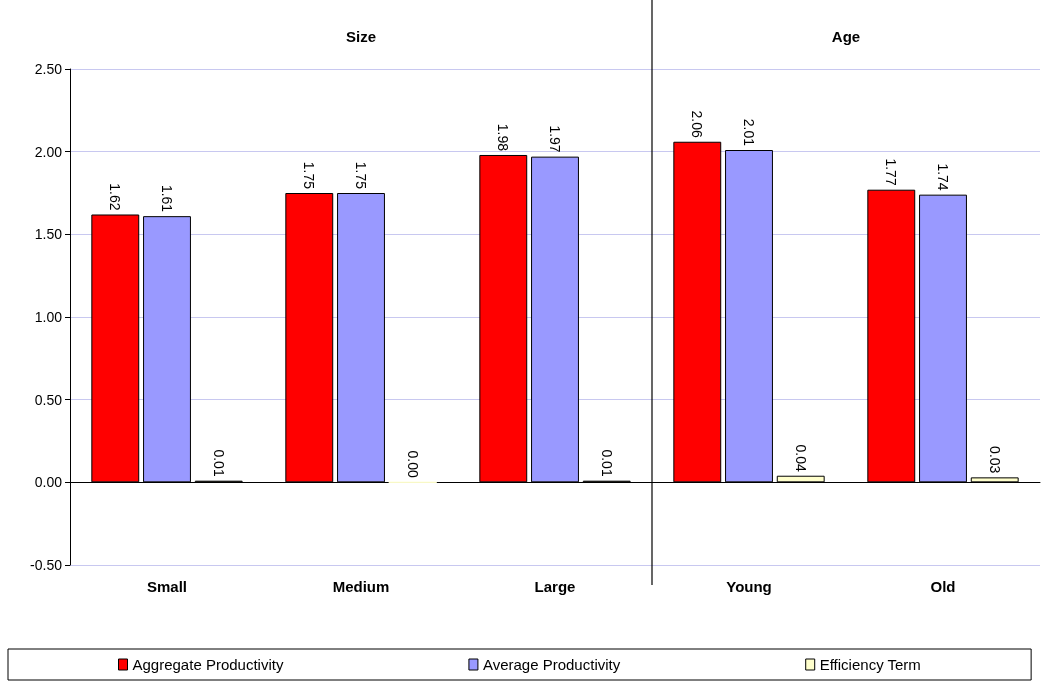 This screenshot has height=688, width=1058. I want to click on x-tick-label: Small, so click(167, 586).